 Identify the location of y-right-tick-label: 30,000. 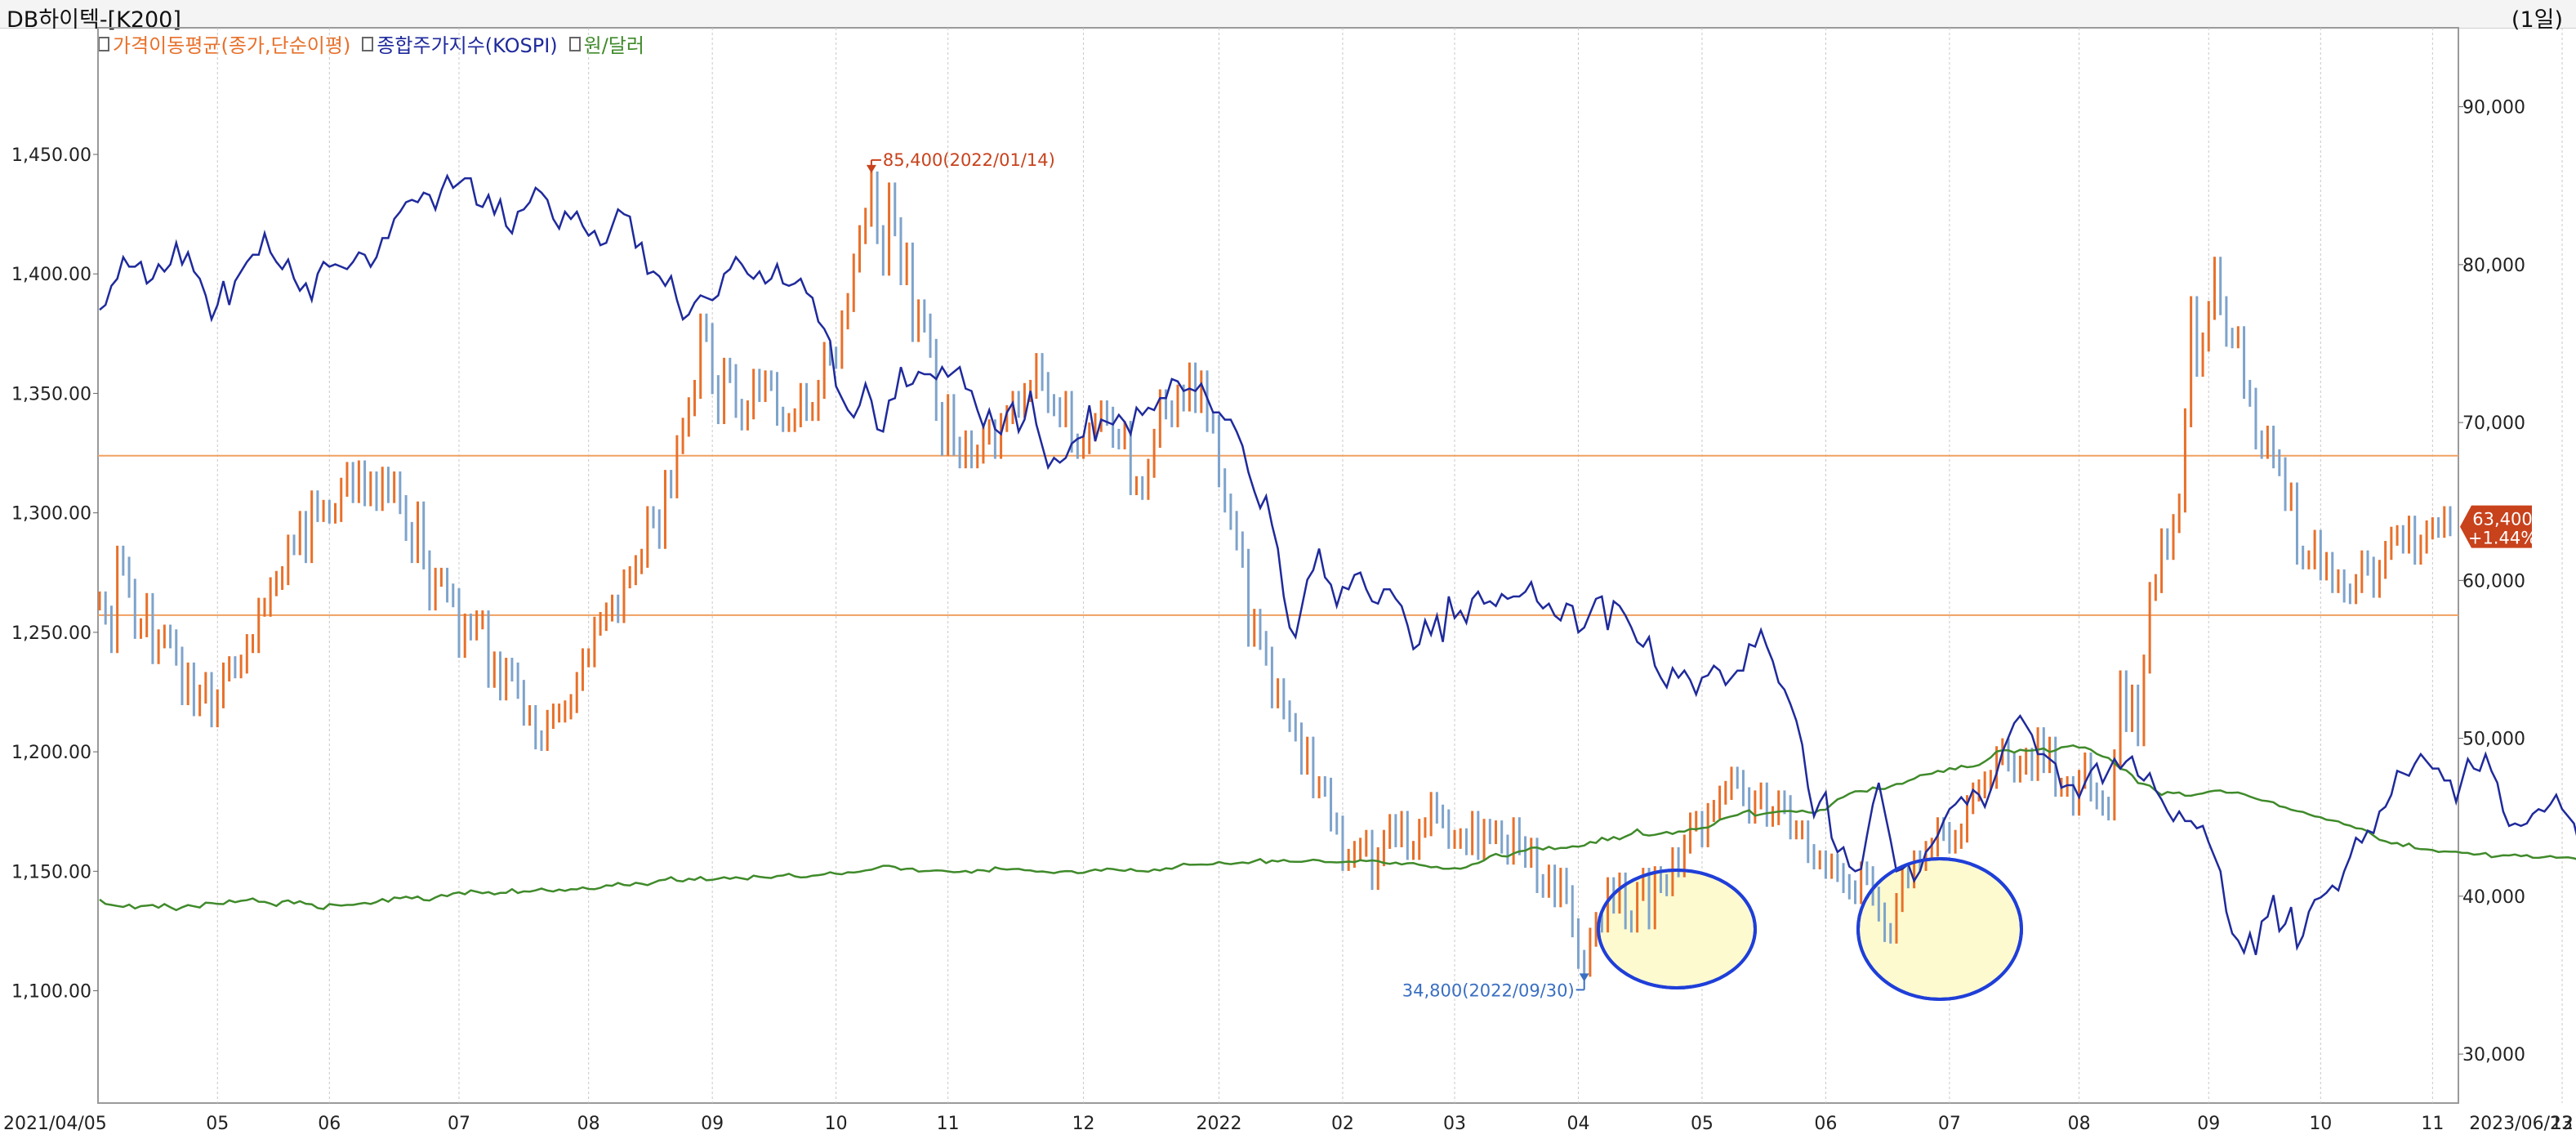
(2493, 1055).